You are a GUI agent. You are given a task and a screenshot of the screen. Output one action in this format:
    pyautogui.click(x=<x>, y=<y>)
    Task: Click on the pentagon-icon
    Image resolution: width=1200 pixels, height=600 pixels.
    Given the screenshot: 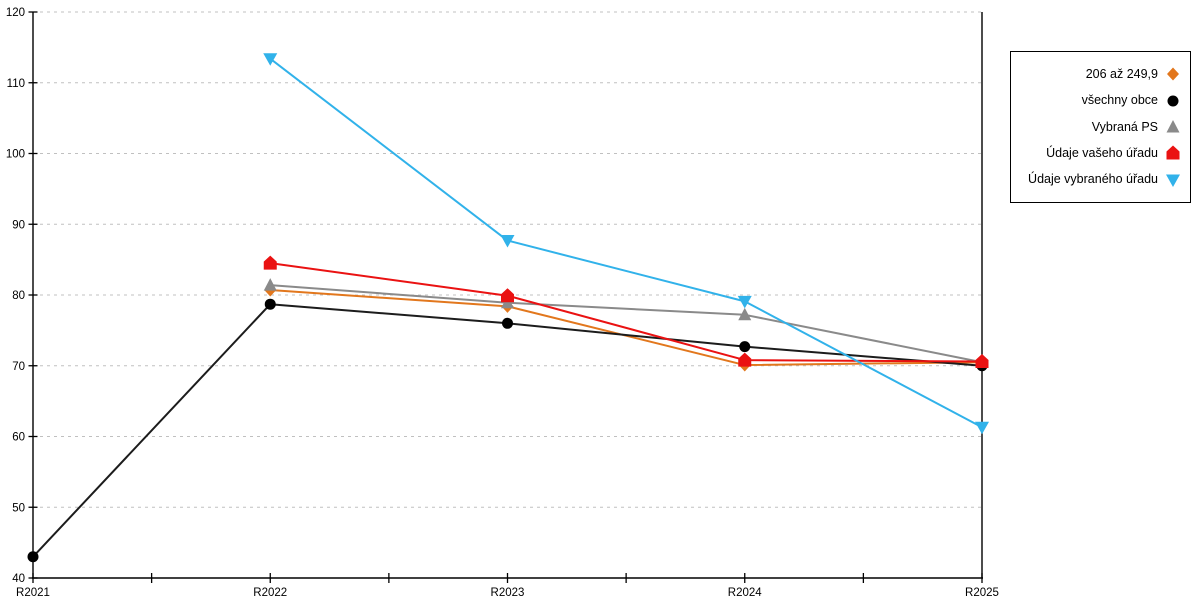 What is the action you would take?
    pyautogui.click(x=1173, y=152)
    